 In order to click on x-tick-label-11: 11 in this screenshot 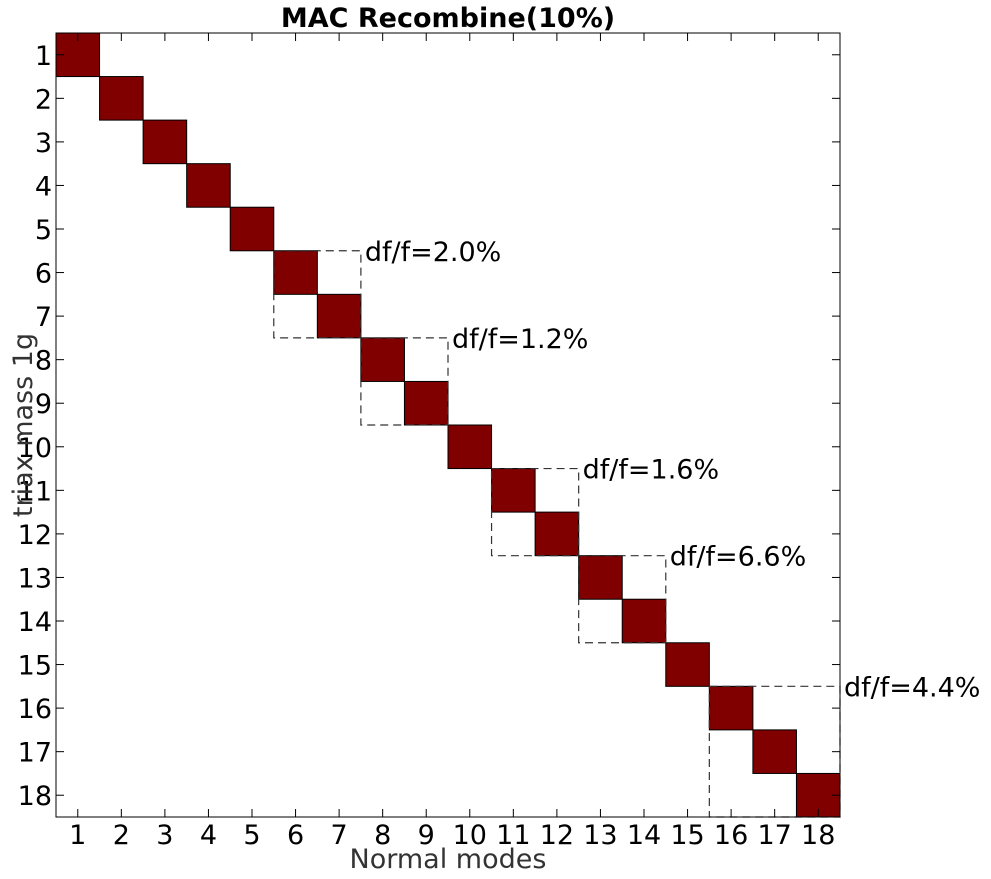, I will do `click(513, 835)`.